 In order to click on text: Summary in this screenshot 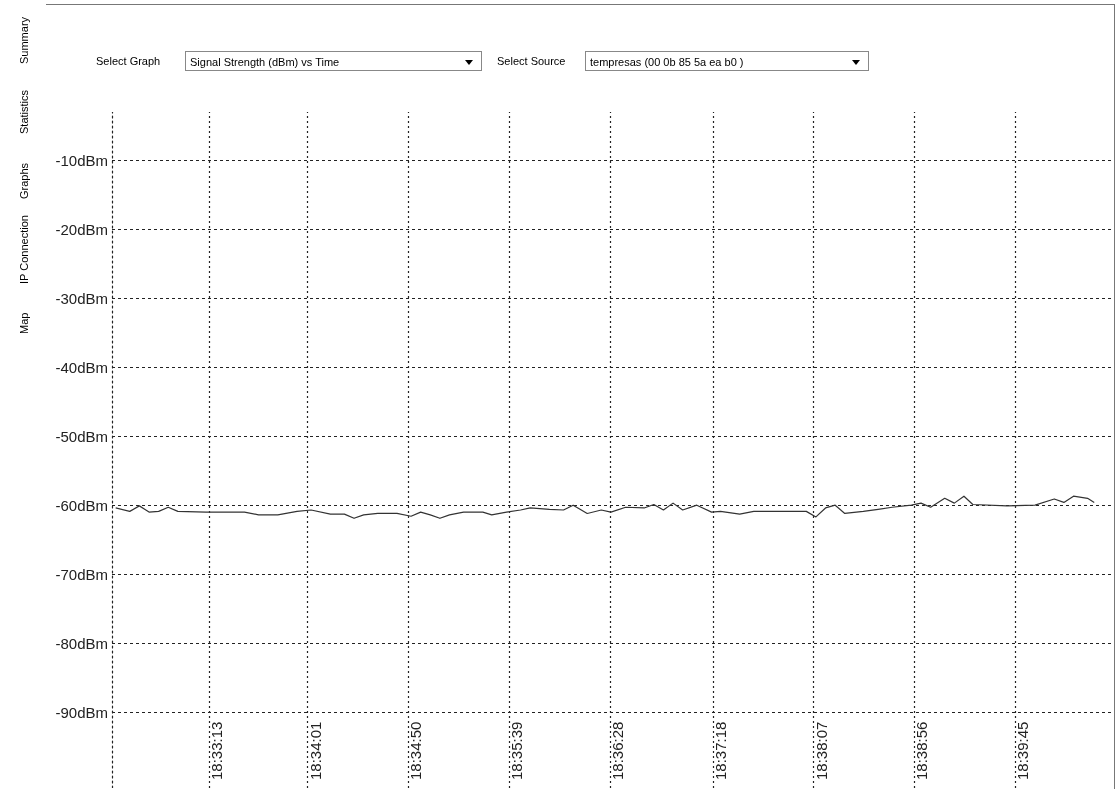, I will do `click(24, 40)`.